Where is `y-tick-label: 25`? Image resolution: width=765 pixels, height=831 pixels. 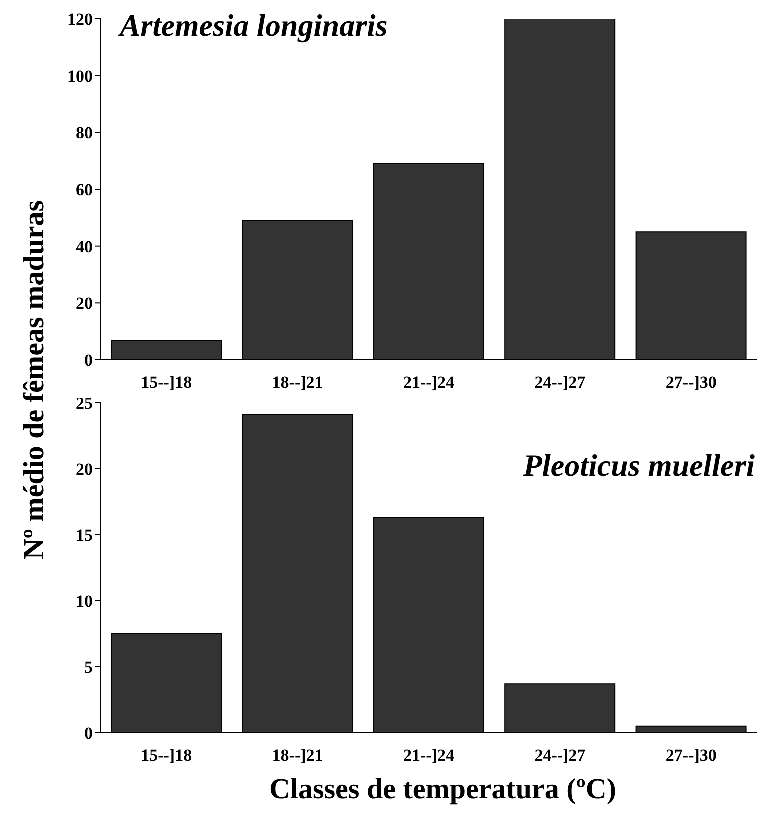
y-tick-label: 25 is located at coordinates (84, 404).